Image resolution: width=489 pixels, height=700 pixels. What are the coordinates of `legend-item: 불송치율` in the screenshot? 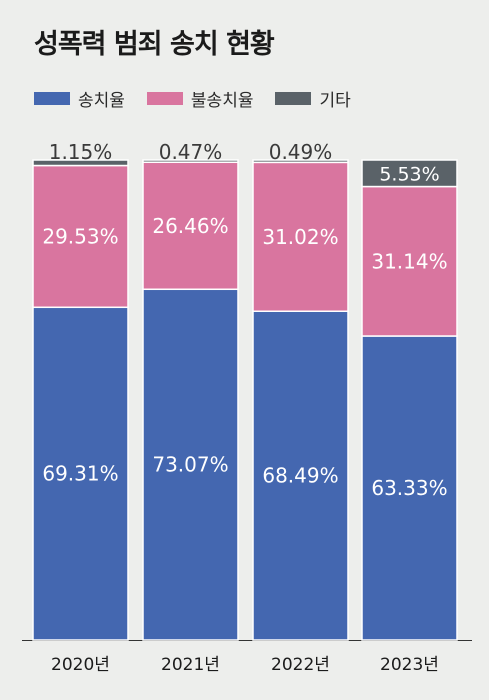 It's located at (200, 98).